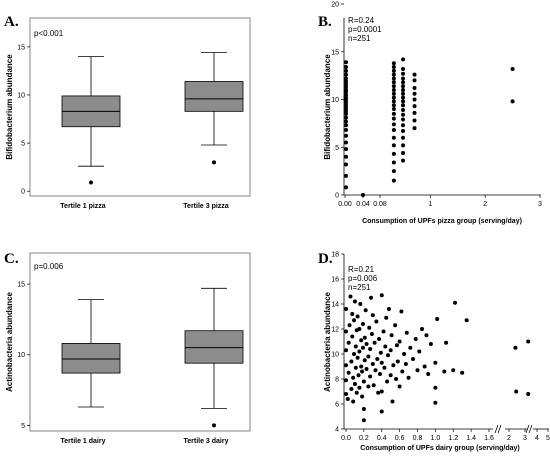  Describe the element at coordinates (21, 95) in the screenshot. I see `panel-a-ytick-label: 10` at that location.